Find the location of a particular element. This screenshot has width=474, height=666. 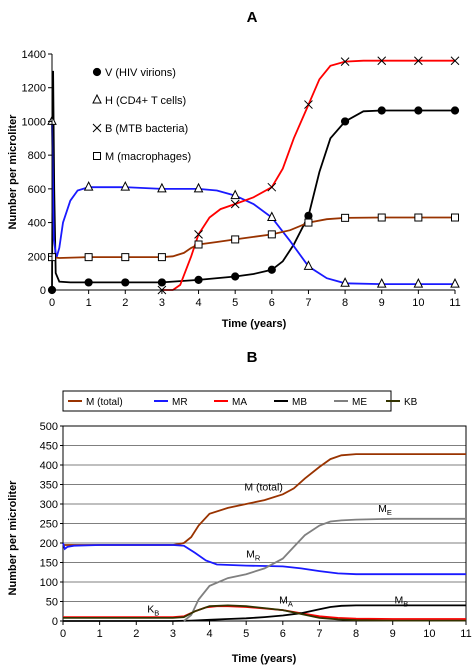

panel-b-x-tick-label: 11 is located at coordinates (465, 634).